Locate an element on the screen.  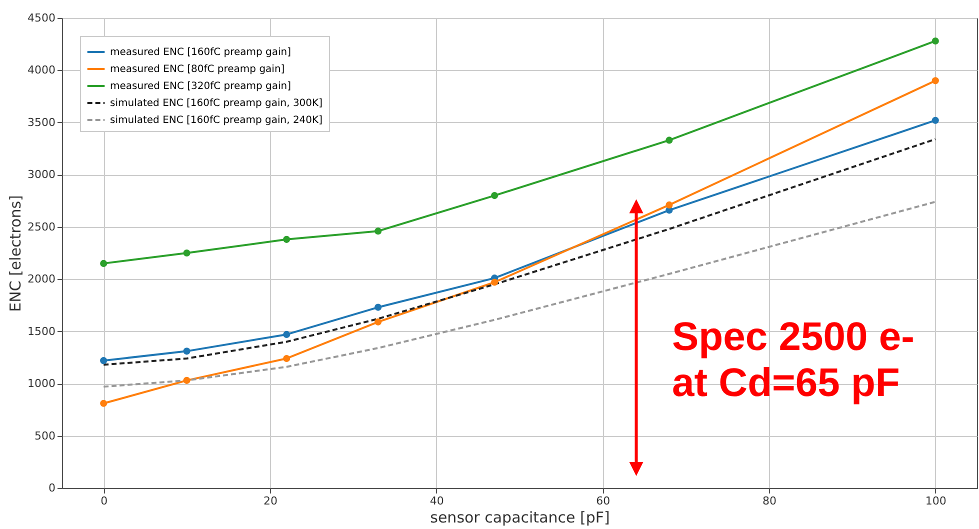
x-tick-label: 80 is located at coordinates (769, 501).